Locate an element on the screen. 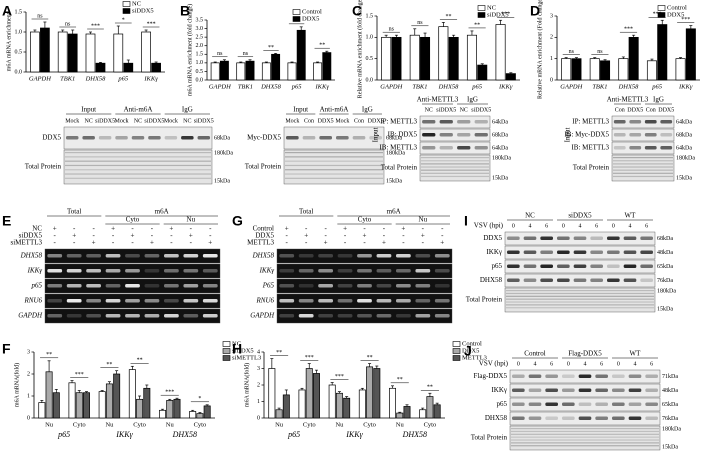 Image resolution: width=705 pixels, height=462 pixels. y-tick-label: 2 is located at coordinates (258, 385).